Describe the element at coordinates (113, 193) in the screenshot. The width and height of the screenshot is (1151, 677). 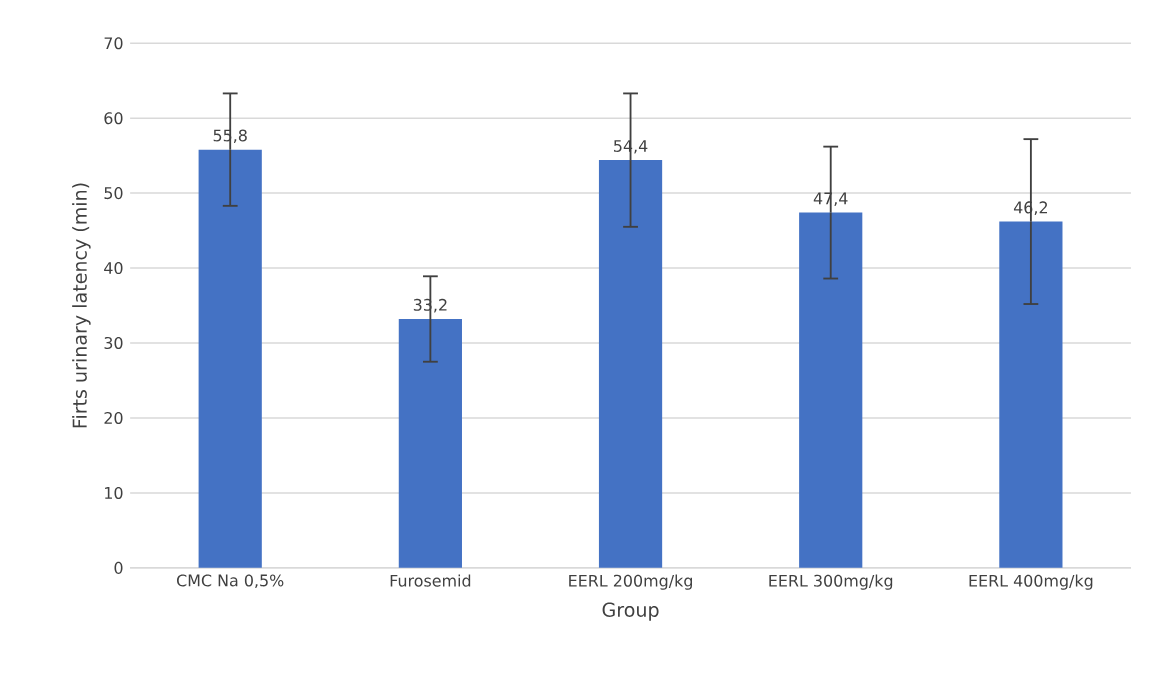
I see `y-tick-label: 50` at that location.